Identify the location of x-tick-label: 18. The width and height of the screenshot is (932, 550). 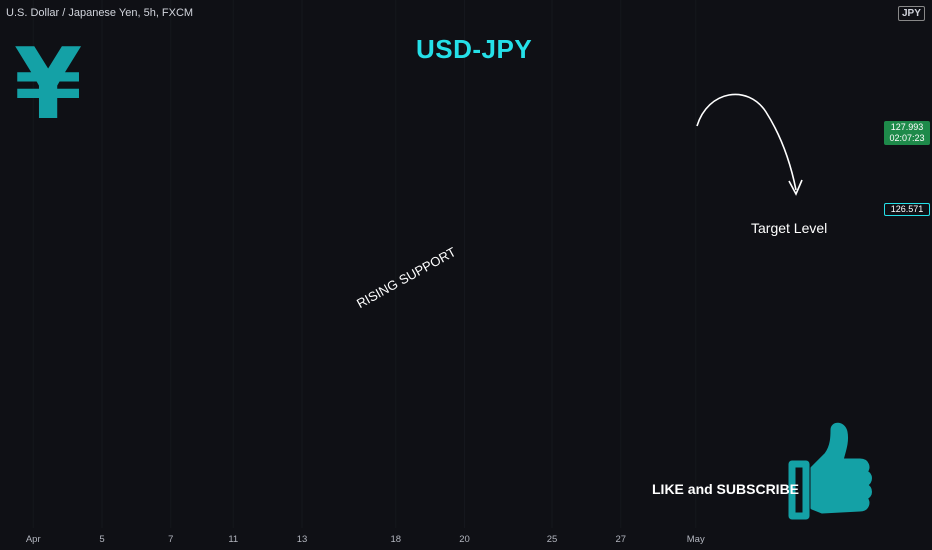
(395, 539).